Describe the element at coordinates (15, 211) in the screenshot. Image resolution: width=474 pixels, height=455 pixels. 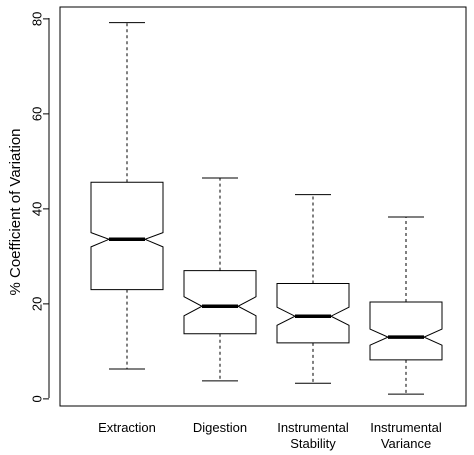
I see `y-axis-title: % Coefficient of Variation` at that location.